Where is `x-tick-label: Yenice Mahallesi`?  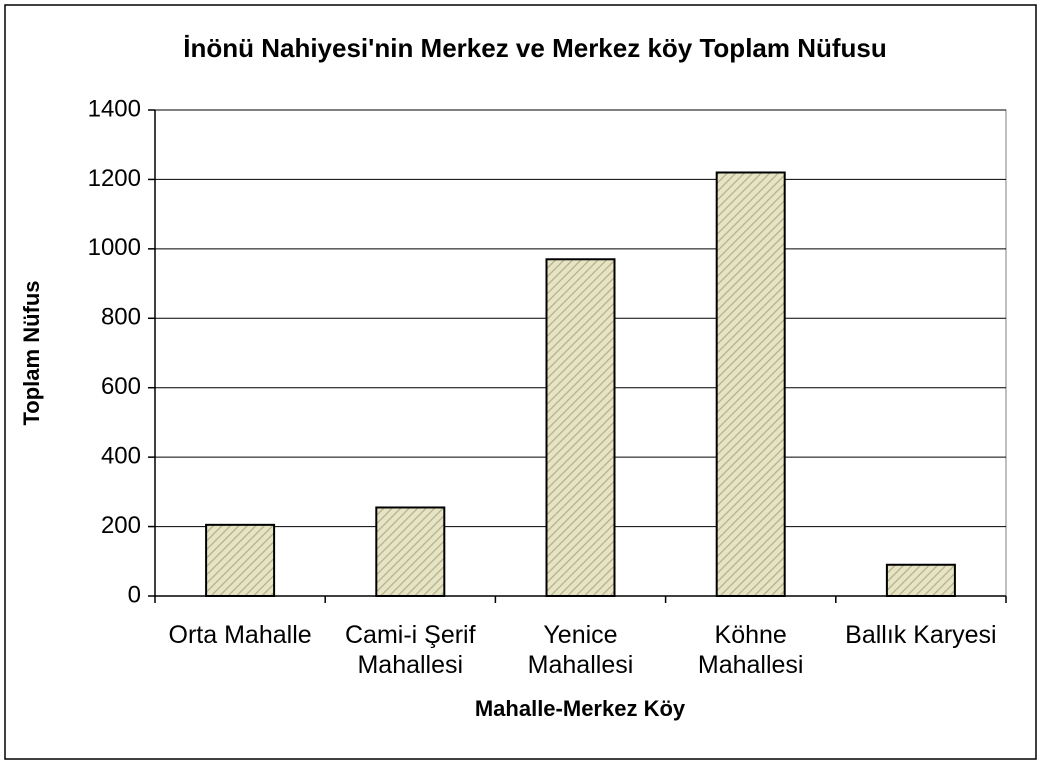 x-tick-label: Yenice Mahallesi is located at coordinates (580, 650).